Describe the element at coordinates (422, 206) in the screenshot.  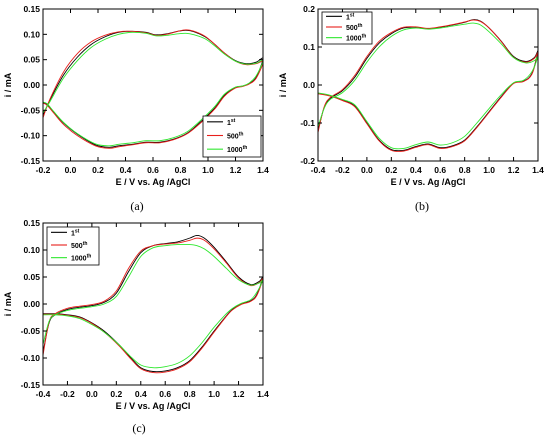
I see `panel-label: (b)` at that location.